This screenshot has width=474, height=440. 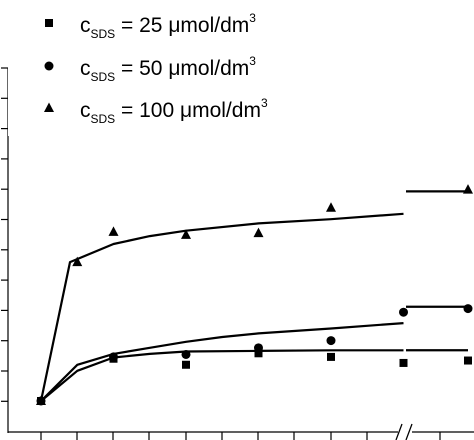 I want to click on legend-label-2: cSDS = 50 μmol/dm3, so click(x=168, y=69).